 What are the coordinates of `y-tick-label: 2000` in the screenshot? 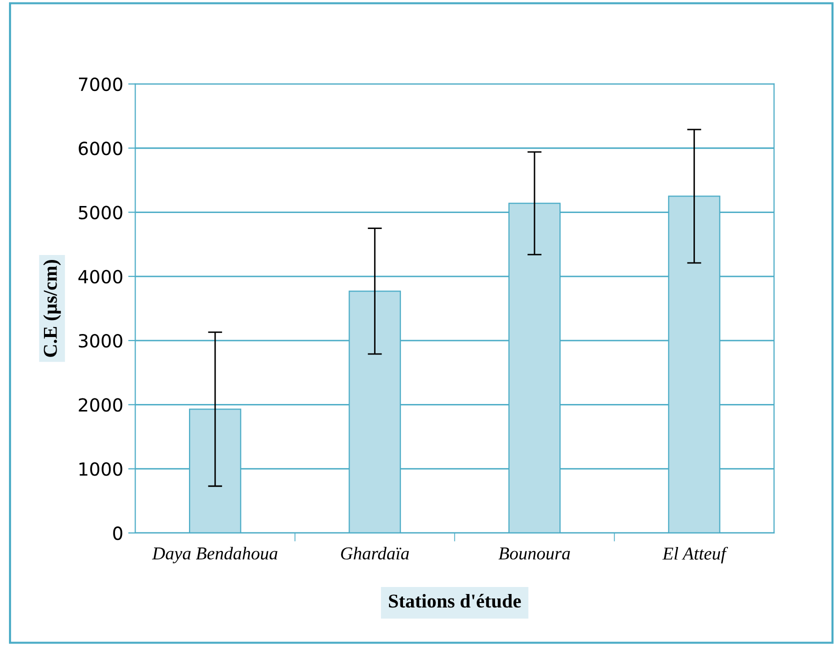 It's located at (100, 405).